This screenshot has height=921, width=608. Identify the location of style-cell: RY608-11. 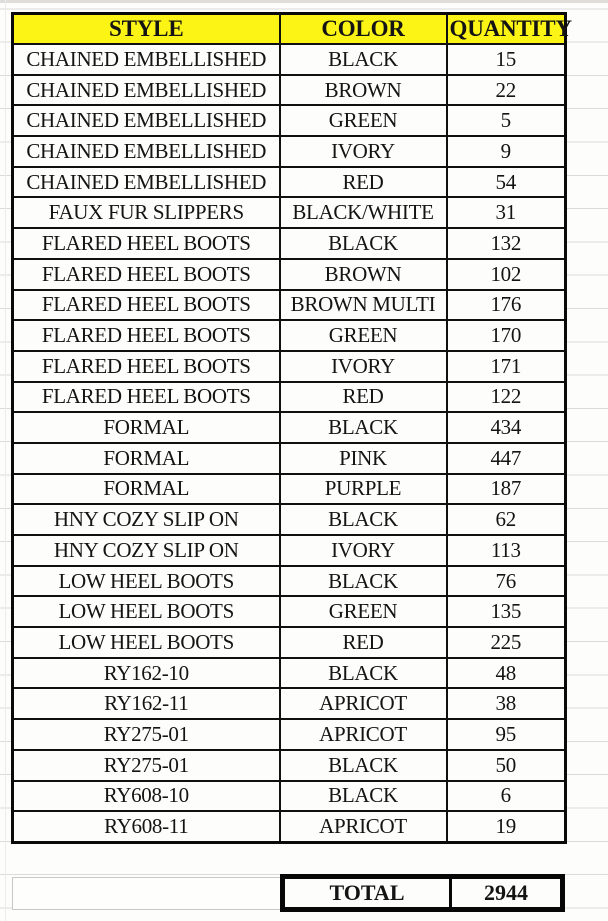
(146, 827).